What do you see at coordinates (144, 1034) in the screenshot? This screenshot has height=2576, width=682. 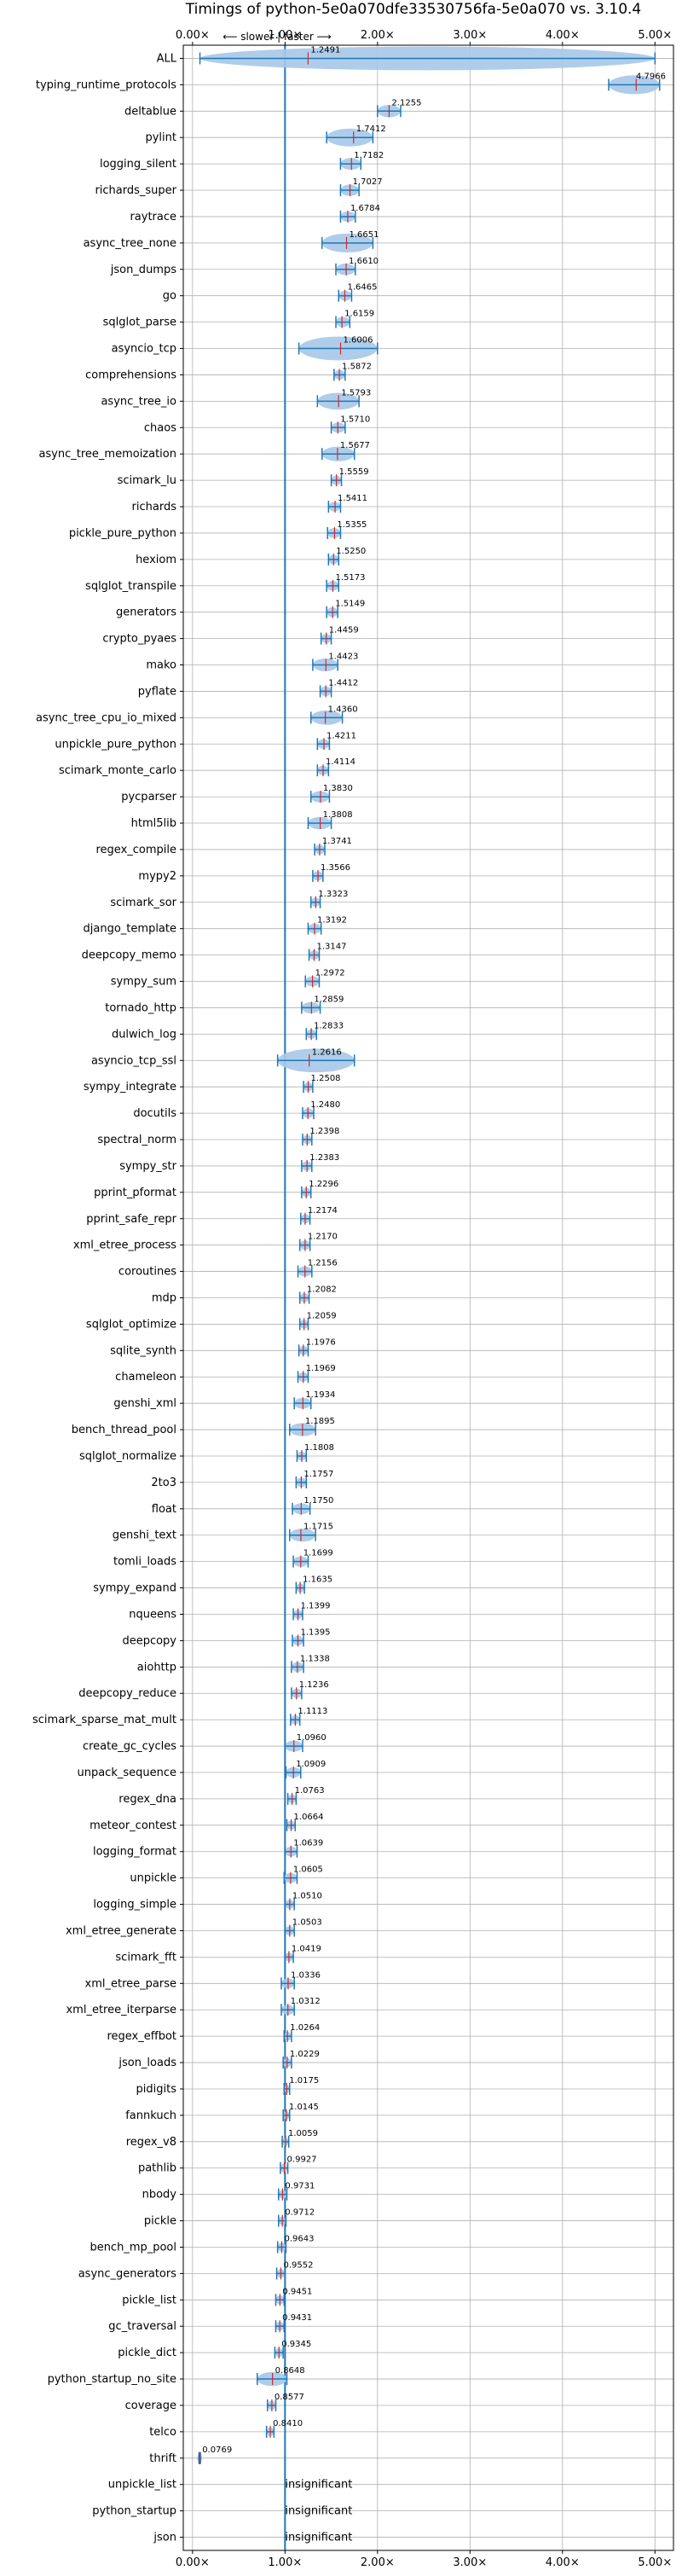 I see `benchmark-label: dulwich_log` at bounding box center [144, 1034].